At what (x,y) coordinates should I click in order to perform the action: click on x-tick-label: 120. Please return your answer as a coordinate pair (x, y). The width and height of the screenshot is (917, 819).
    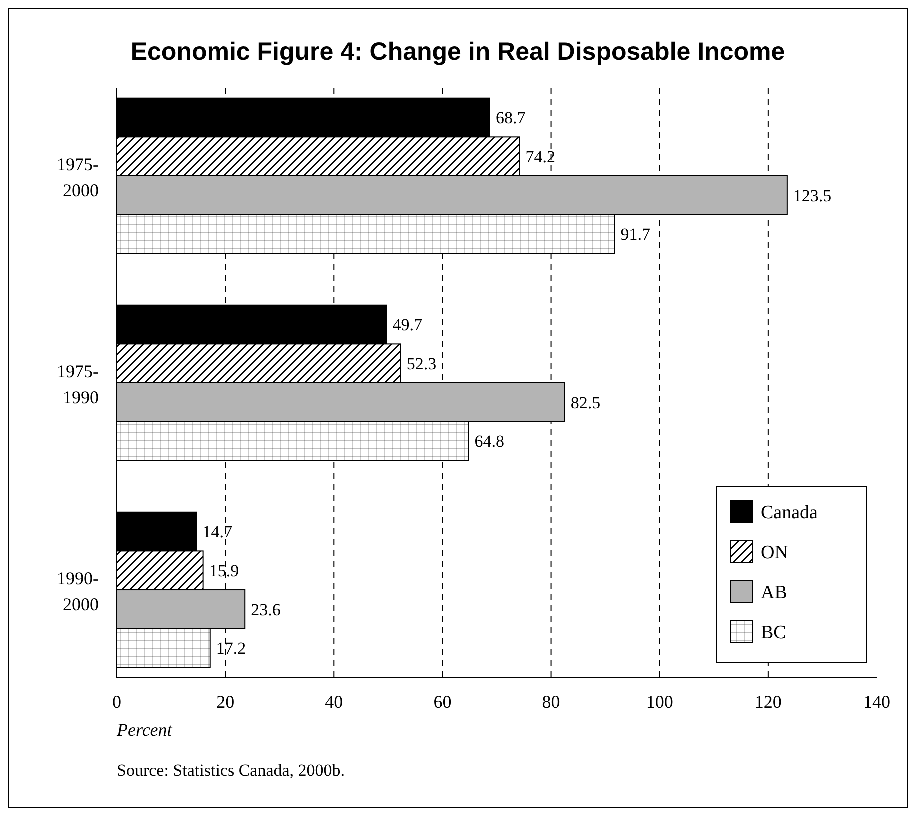
    Looking at the image, I should click on (768, 702).